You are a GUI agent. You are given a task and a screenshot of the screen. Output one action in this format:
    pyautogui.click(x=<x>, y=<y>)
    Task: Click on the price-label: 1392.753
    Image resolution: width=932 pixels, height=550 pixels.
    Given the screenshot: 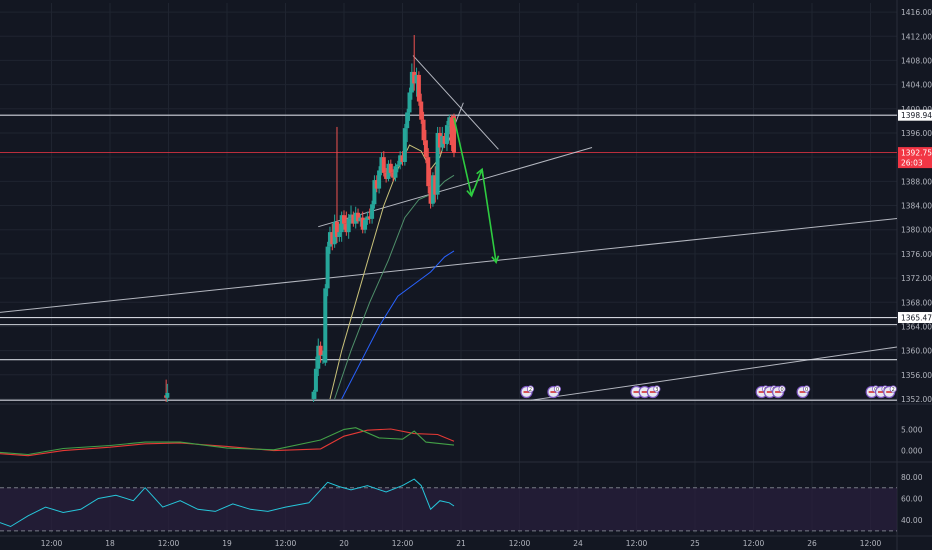 What is the action you would take?
    pyautogui.click(x=916, y=153)
    